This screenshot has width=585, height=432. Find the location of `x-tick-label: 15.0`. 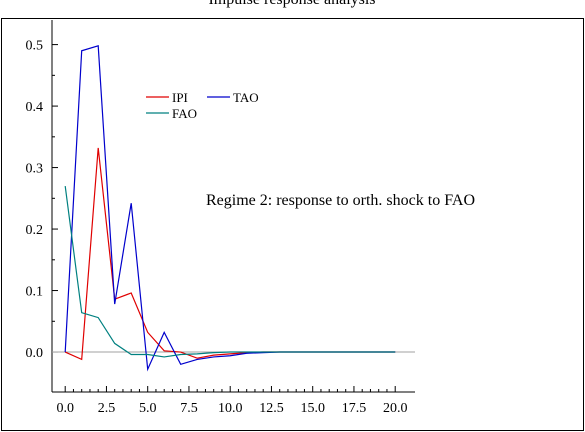

x-tick-label: 15.0 is located at coordinates (312, 408).